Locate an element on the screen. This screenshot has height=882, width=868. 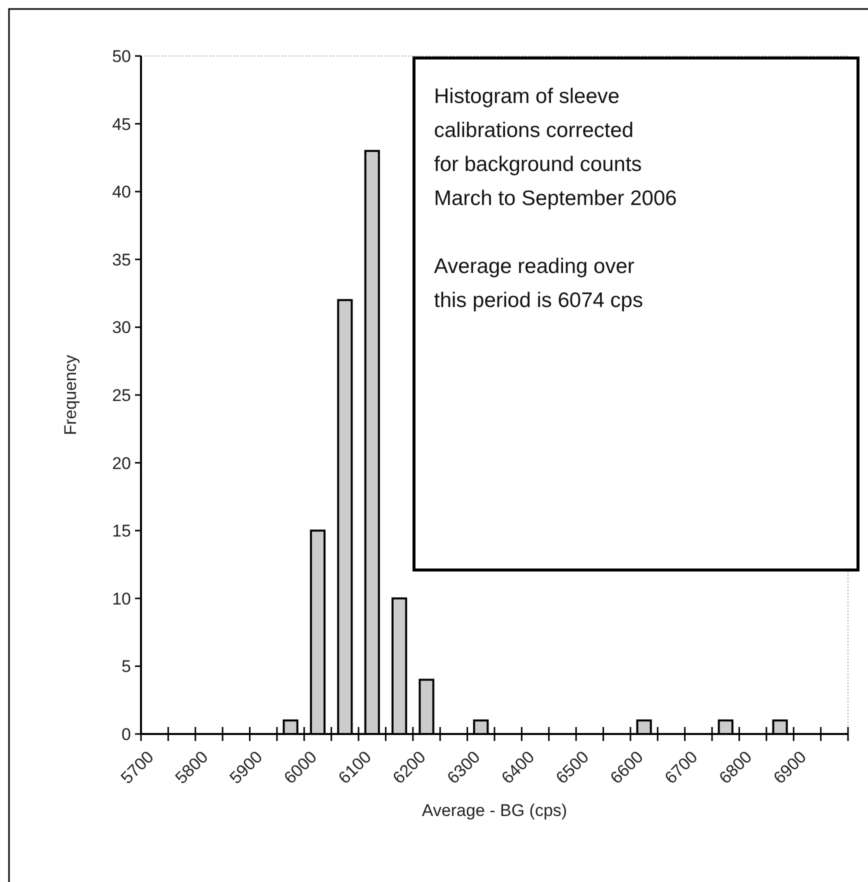
y-tick-label: 15 is located at coordinates (121, 531).